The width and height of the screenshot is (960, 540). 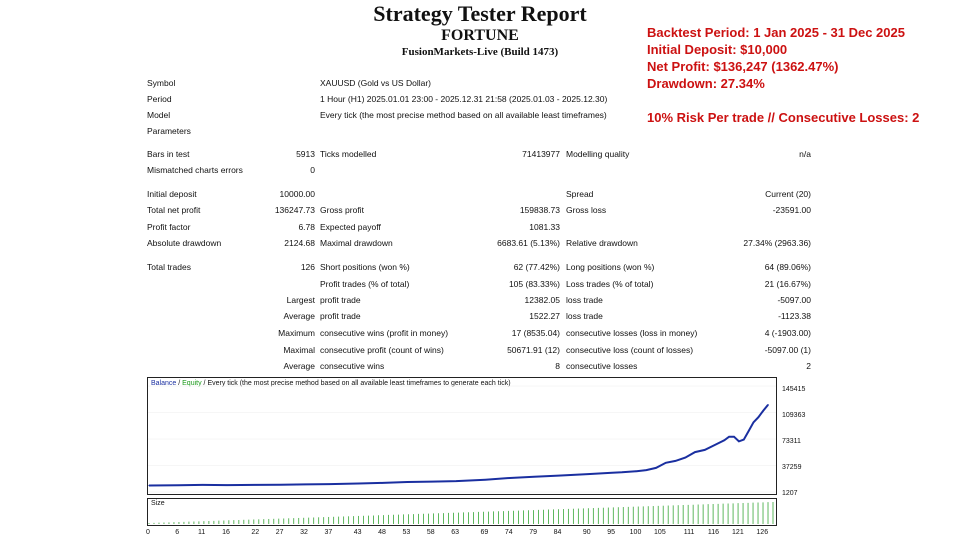 What do you see at coordinates (305, 154) in the screenshot?
I see `bars-value: 5913` at bounding box center [305, 154].